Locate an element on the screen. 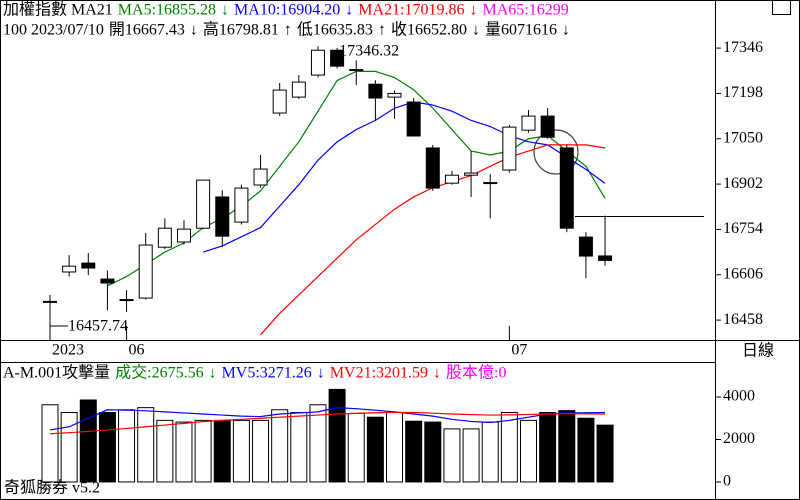 The image size is (800, 500). x-tick-label: 07 is located at coordinates (519, 350).